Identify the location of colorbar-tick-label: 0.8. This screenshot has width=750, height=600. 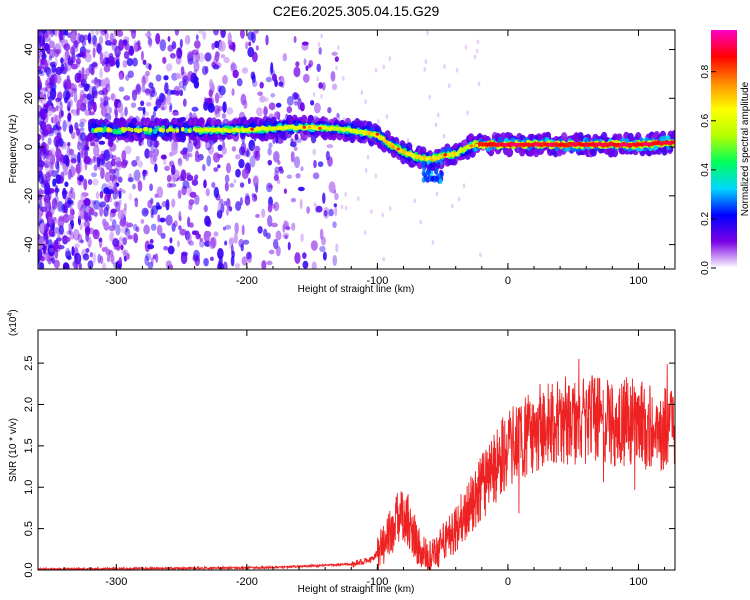
(705, 71).